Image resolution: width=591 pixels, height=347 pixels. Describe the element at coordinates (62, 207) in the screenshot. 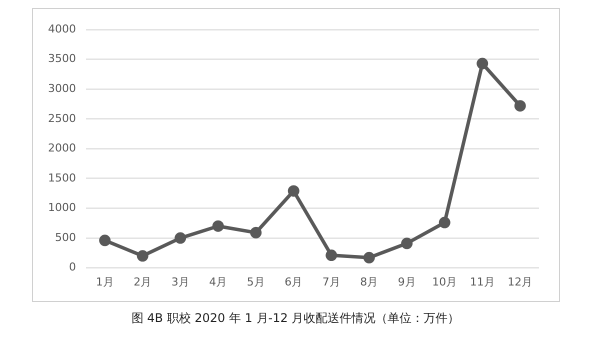

I see `y-tick-label: 1000` at that location.